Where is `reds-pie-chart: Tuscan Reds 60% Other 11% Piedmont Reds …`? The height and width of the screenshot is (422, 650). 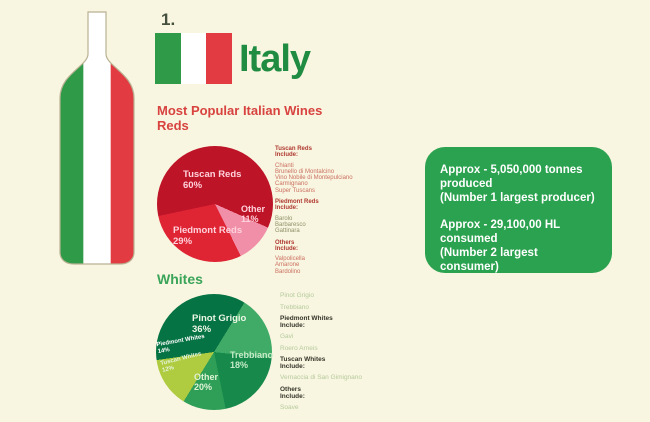
reds-pie-chart: Tuscan Reds 60% Other 11% Piedmont Reds … is located at coordinates (215, 204).